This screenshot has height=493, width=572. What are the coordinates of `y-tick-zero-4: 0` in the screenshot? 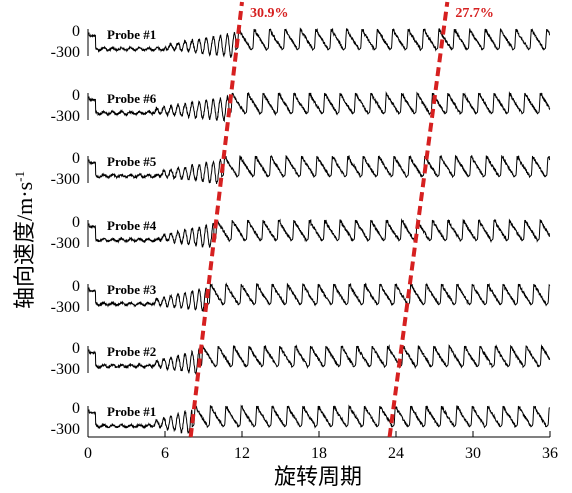 It's located at (76, 222).